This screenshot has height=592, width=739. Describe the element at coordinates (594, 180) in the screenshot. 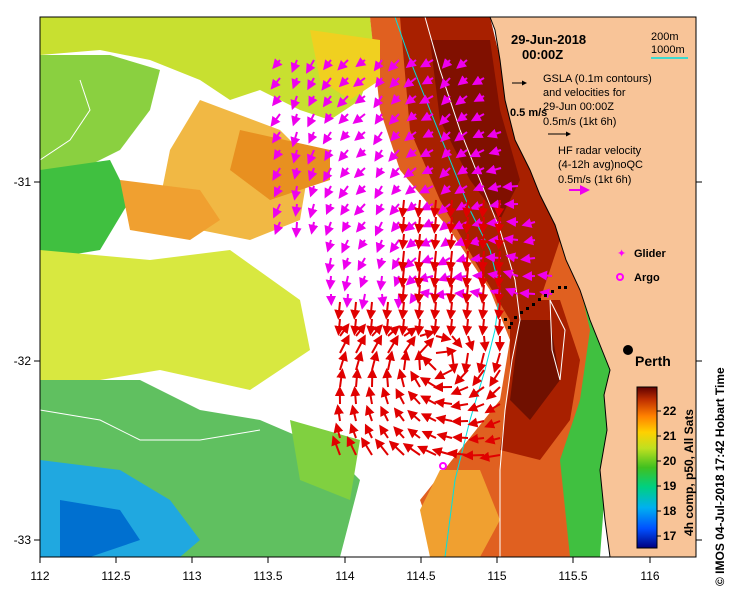

I see `hf-legend-line-3: 0.5m/s (1kt 6h)` at that location.